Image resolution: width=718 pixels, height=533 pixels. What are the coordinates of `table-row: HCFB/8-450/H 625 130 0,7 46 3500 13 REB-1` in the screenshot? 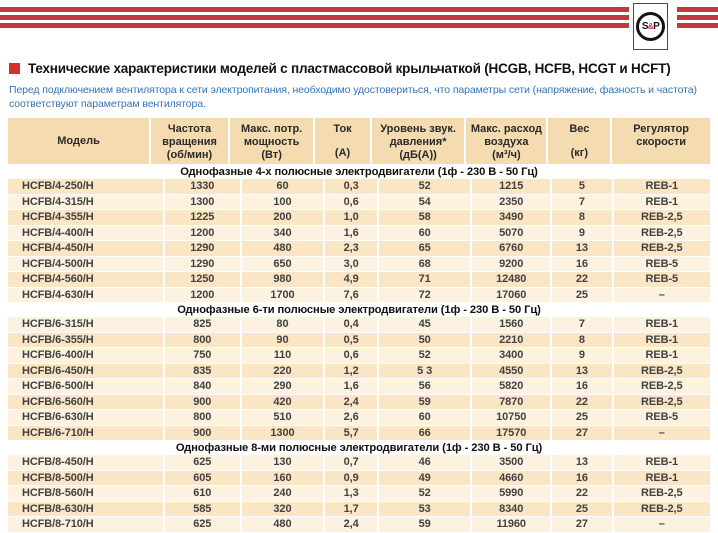 It's located at (359, 462).